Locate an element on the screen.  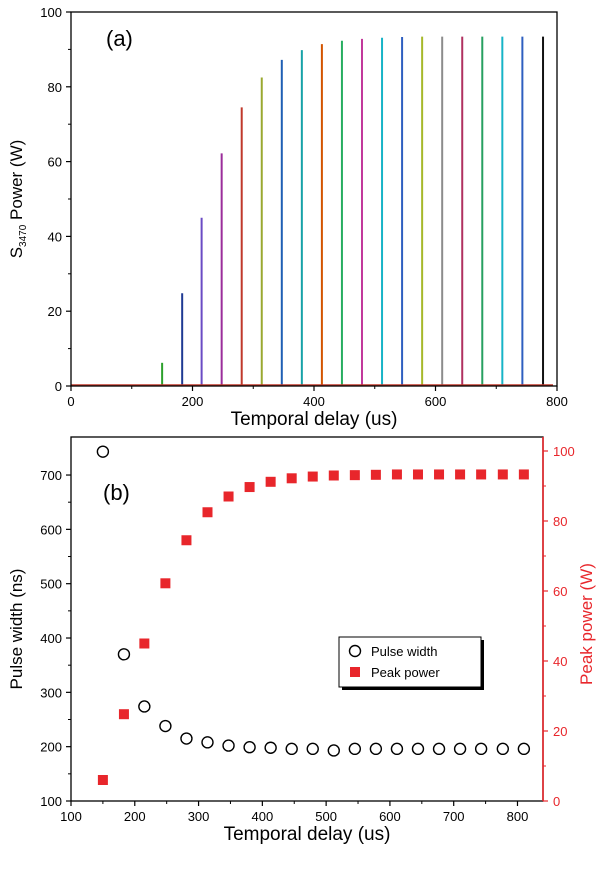
legend-box is located at coordinates (410, 662).